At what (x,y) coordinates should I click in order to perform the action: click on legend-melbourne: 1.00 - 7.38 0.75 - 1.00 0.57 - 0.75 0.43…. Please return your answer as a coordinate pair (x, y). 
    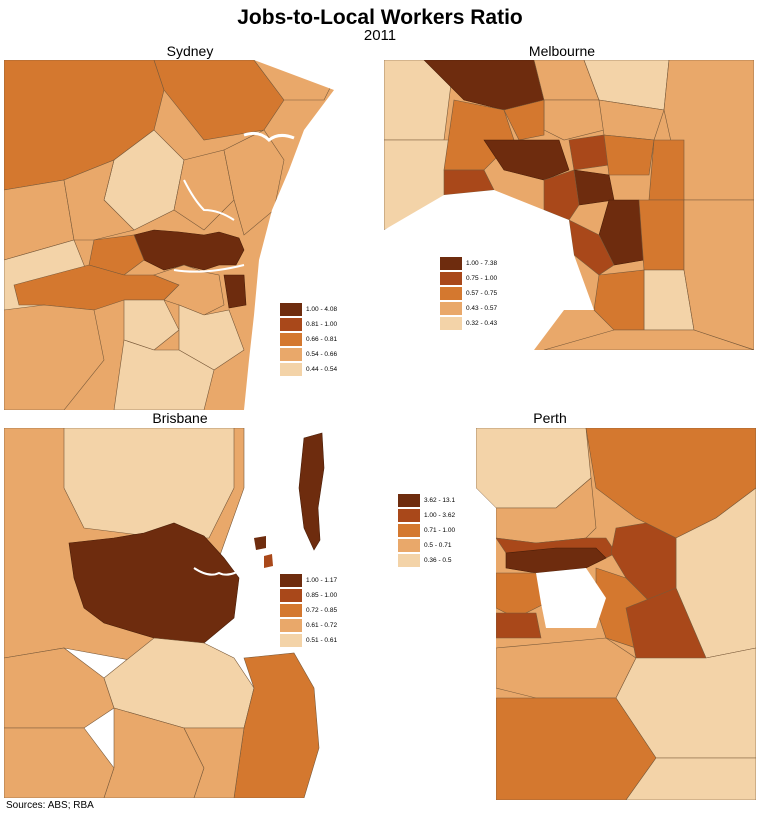
    Looking at the image, I should click on (468, 293).